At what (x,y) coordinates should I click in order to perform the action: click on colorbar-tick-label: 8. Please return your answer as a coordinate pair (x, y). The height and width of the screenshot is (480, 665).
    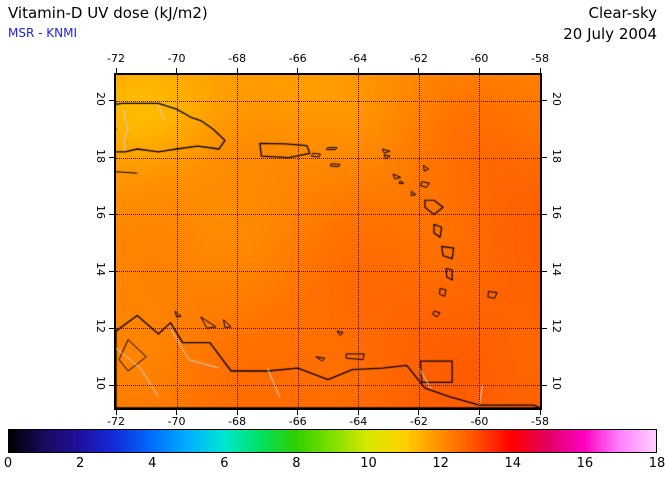
    Looking at the image, I should click on (296, 463).